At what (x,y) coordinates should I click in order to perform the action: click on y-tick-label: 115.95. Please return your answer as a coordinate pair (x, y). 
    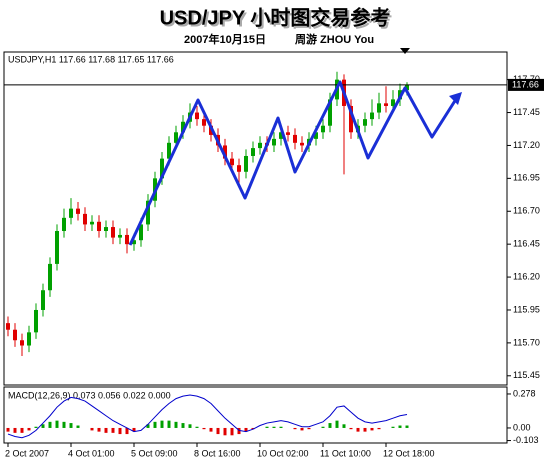
    Looking at the image, I should click on (526, 309).